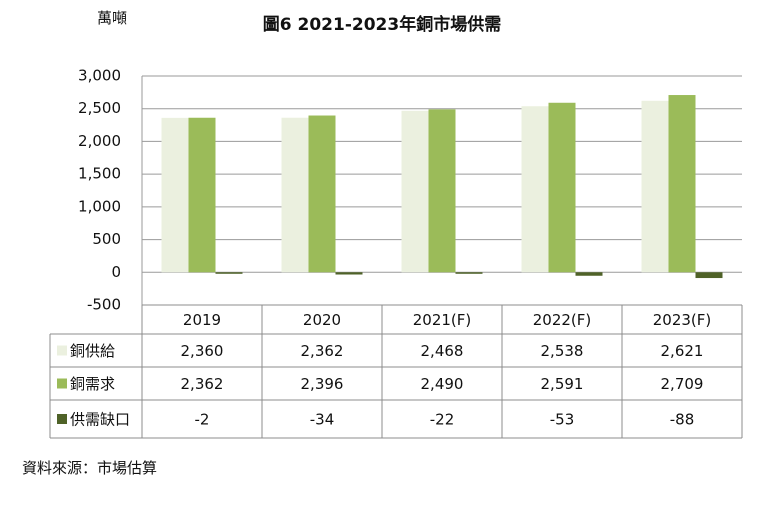  What do you see at coordinates (442, 384) in the screenshot?
I see `data-label-demand: 2,490` at bounding box center [442, 384].